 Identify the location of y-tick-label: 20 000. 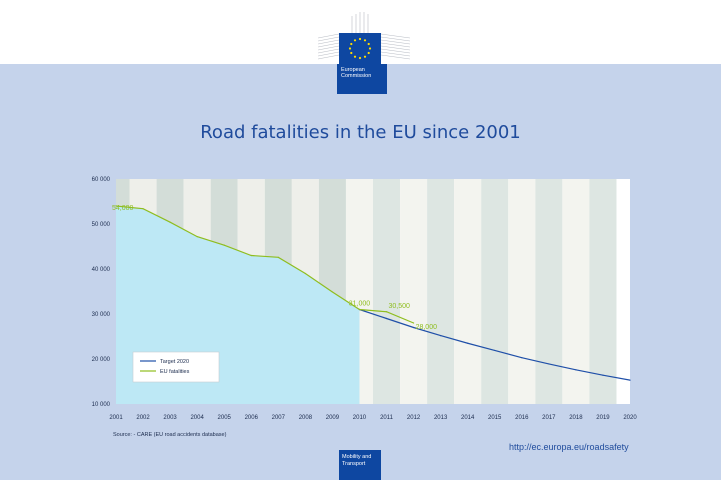
(101, 360).